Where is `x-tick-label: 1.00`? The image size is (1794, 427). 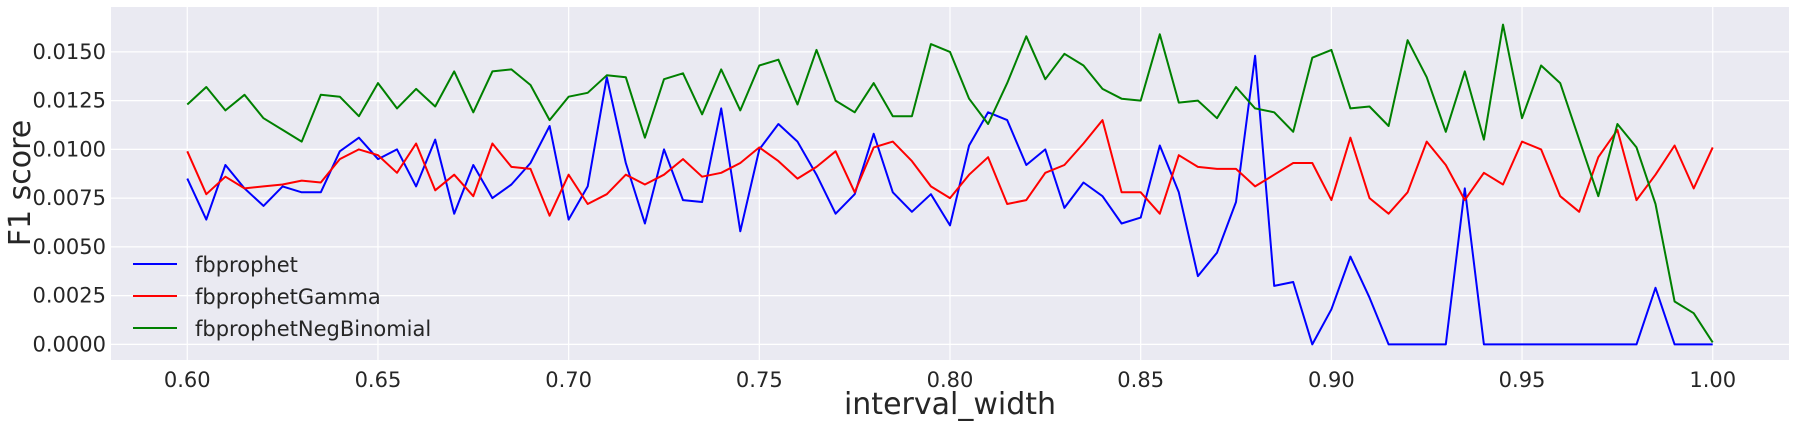 x-tick-label: 1.00 is located at coordinates (1712, 380).